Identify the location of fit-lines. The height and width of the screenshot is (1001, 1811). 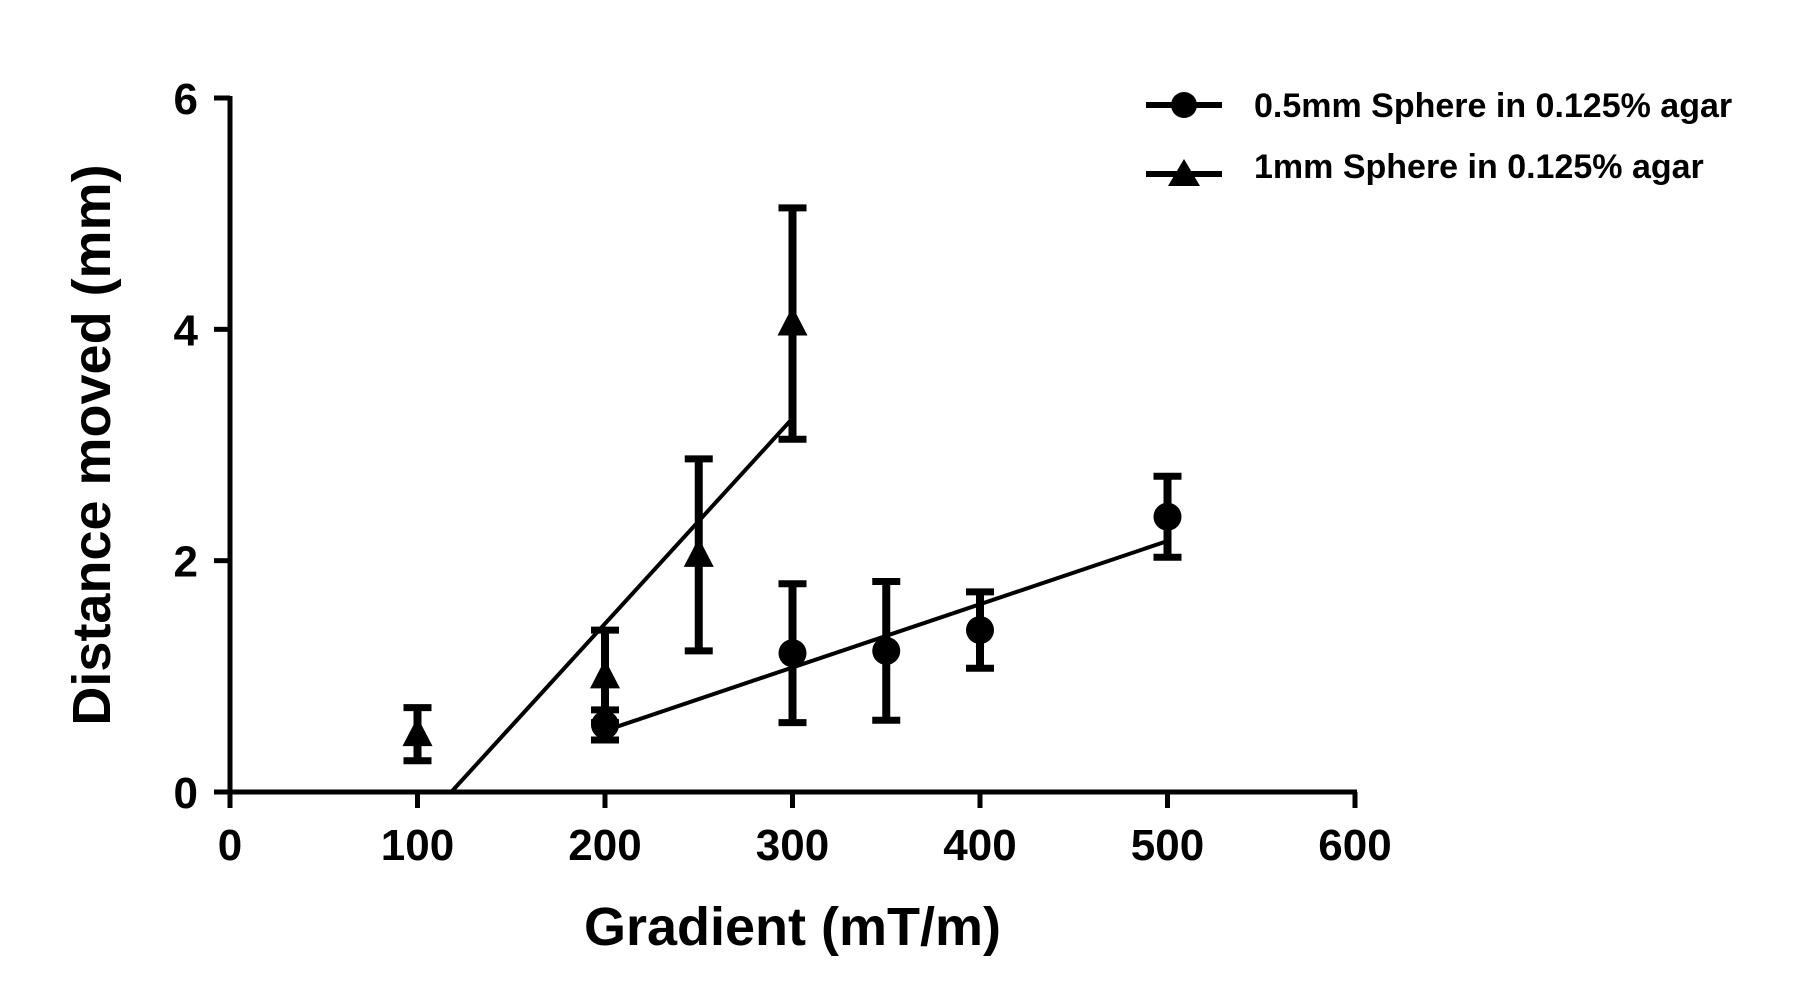
(809, 605).